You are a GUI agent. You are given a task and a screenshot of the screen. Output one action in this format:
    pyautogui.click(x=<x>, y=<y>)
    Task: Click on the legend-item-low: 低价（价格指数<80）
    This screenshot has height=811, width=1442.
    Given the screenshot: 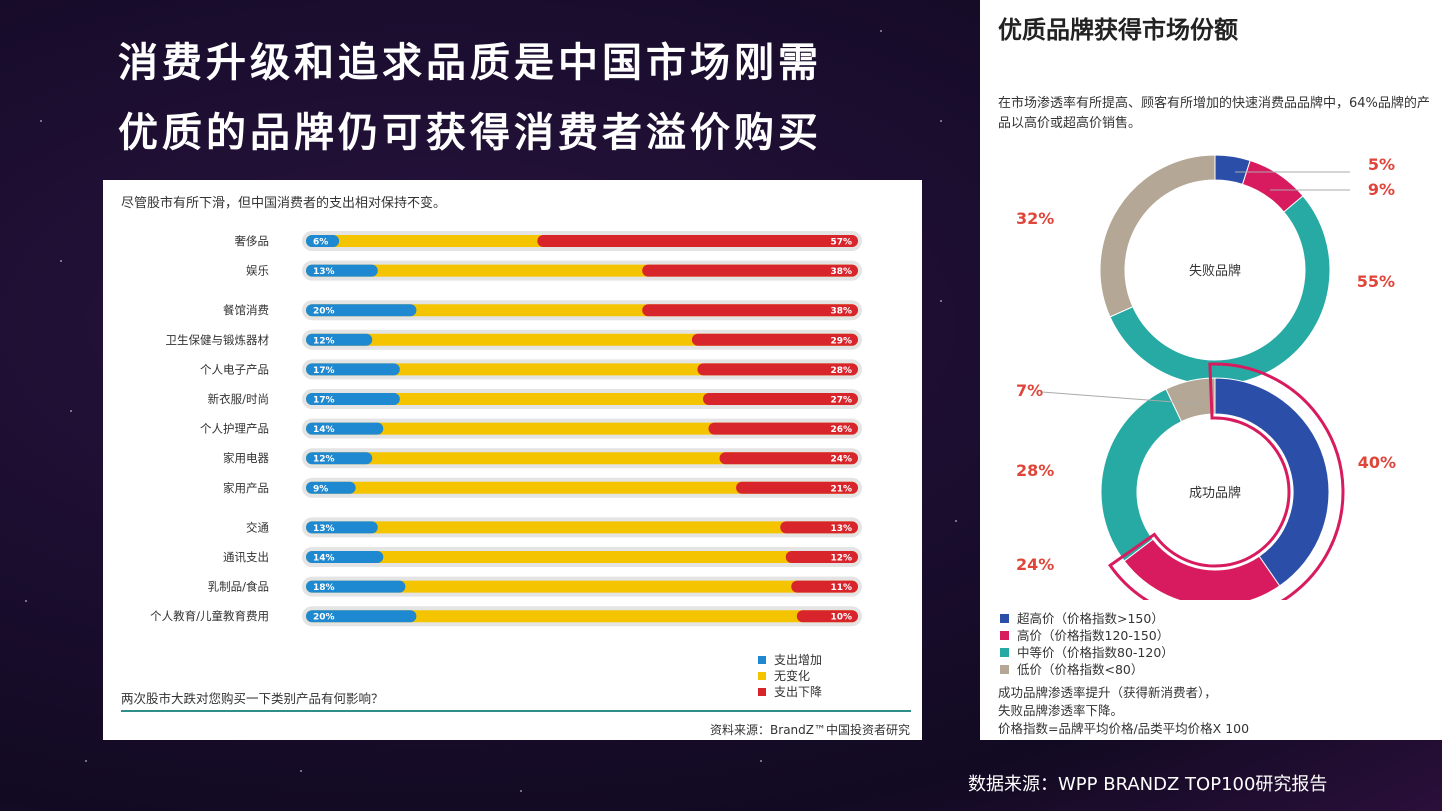 What is the action you would take?
    pyautogui.click(x=1087, y=669)
    